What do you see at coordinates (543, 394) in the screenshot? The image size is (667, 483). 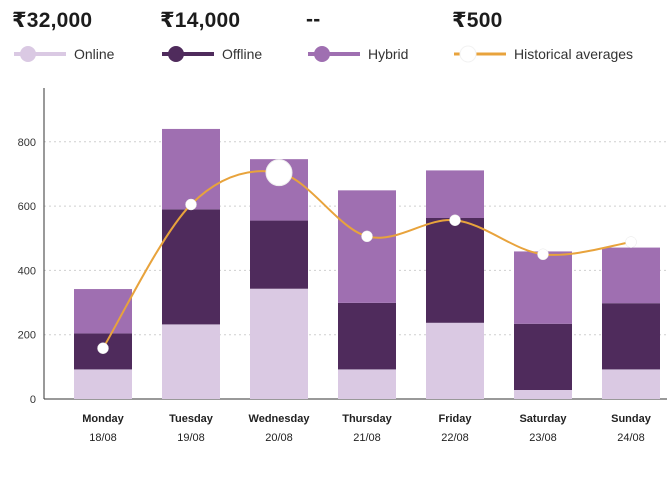 I see `bar-online-saturday` at bounding box center [543, 394].